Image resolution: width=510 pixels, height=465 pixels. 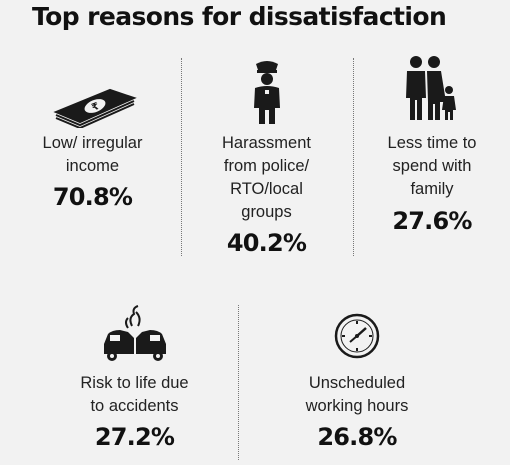 What do you see at coordinates (92, 166) in the screenshot?
I see `reason-label-line: income` at bounding box center [92, 166].